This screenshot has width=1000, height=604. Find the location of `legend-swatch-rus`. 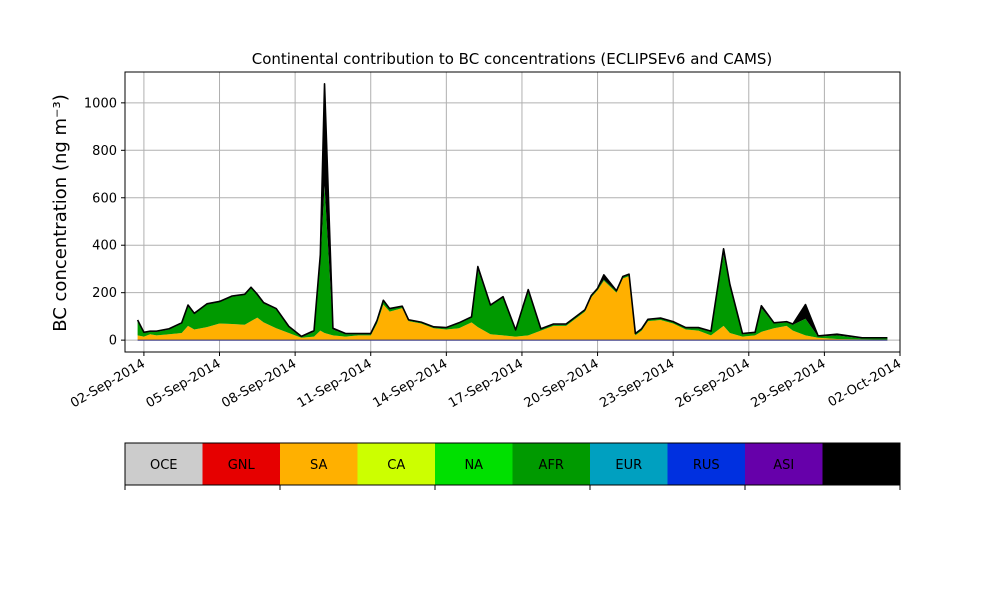

legend-swatch-rus is located at coordinates (706, 464).